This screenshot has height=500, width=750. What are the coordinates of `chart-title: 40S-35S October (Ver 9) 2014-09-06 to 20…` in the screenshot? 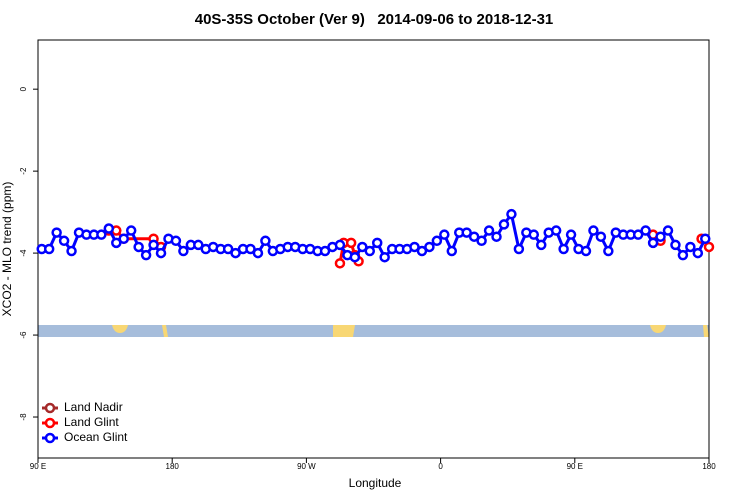 It's located at (374, 19).